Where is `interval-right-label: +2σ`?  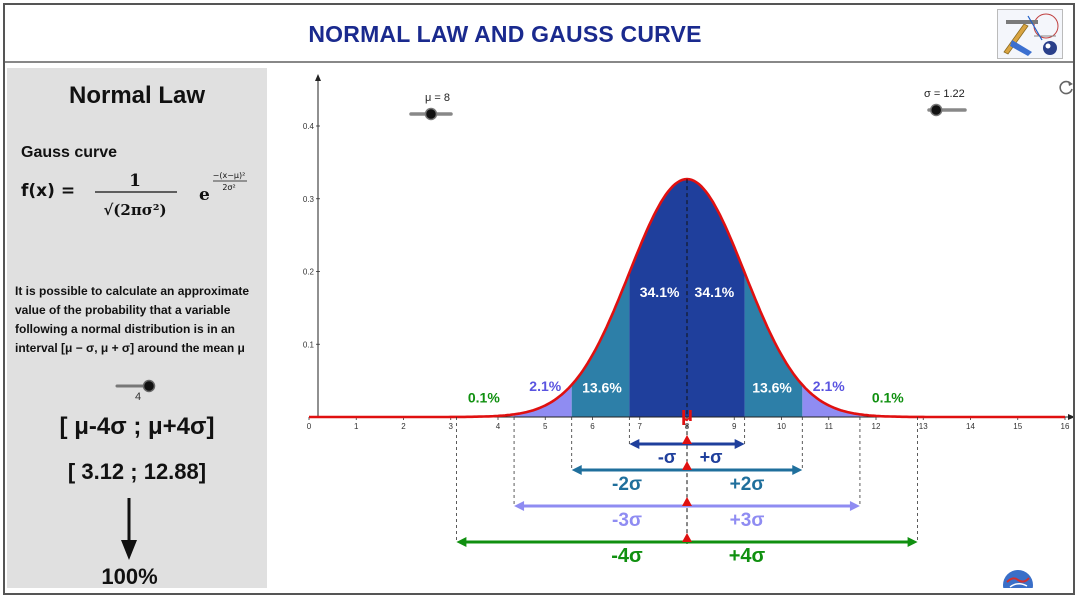 interval-right-label: +2σ is located at coordinates (747, 484).